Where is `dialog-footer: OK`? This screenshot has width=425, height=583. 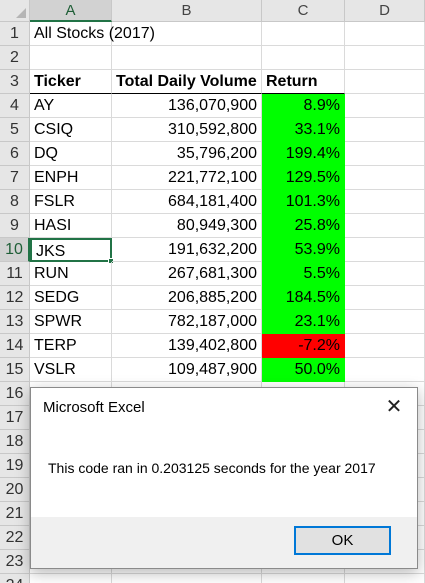 dialog-footer: OK is located at coordinates (224, 542).